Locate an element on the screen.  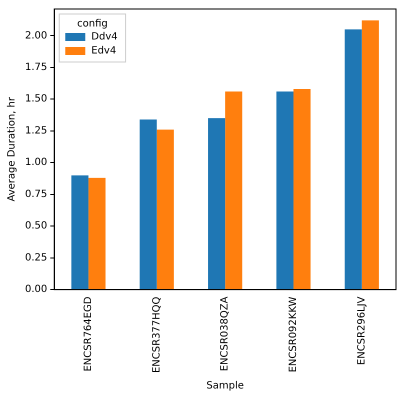
y-tick-label: 0.25 is located at coordinates (36, 258).